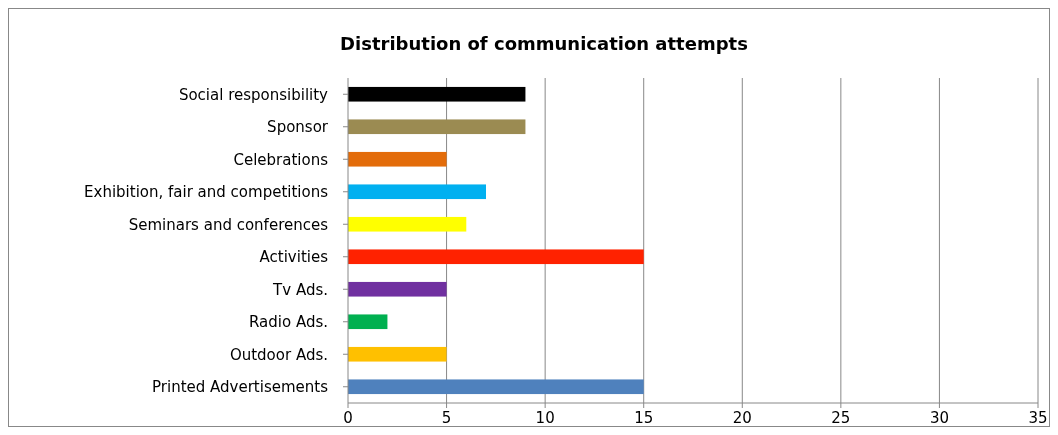 This screenshot has height=435, width=1058. What do you see at coordinates (240, 387) in the screenshot?
I see `y-tick-label: Printed Advertisements` at bounding box center [240, 387].